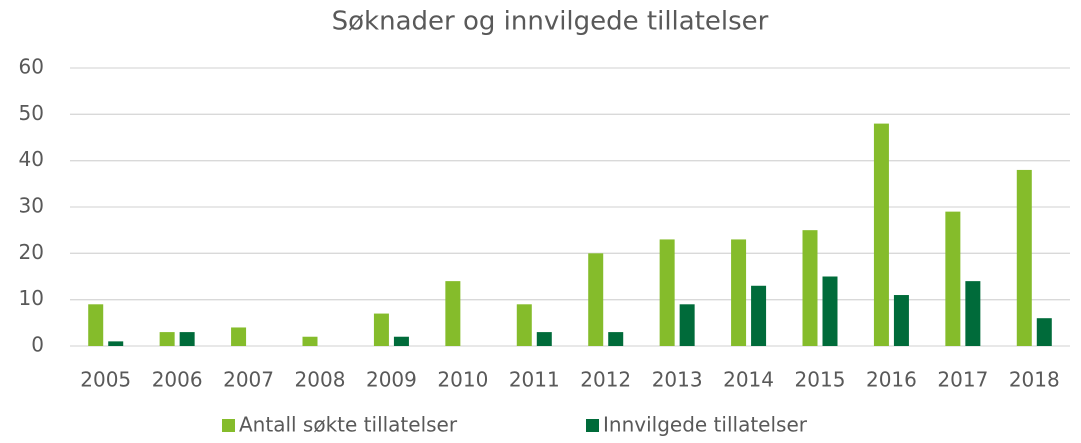 The height and width of the screenshot is (443, 1081). Describe the element at coordinates (891, 380) in the screenshot. I see `x-tick-label: 2016` at that location.